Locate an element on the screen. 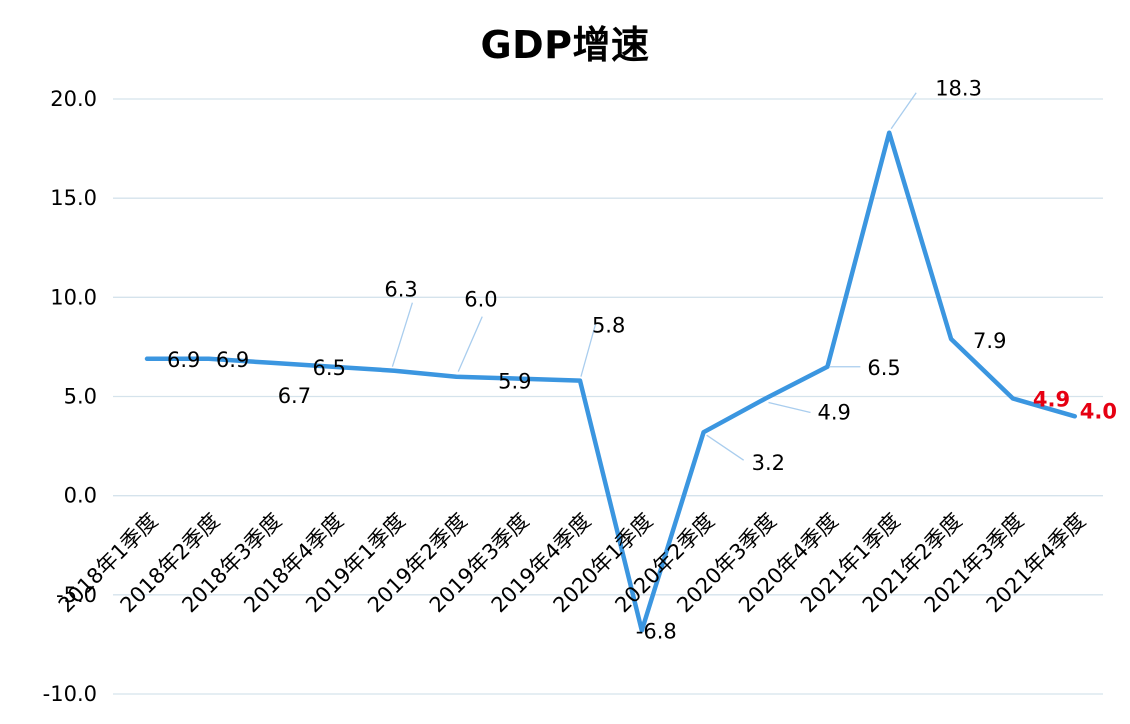 The width and height of the screenshot is (1130, 724). y-tick-label: 5.0 is located at coordinates (80, 397).